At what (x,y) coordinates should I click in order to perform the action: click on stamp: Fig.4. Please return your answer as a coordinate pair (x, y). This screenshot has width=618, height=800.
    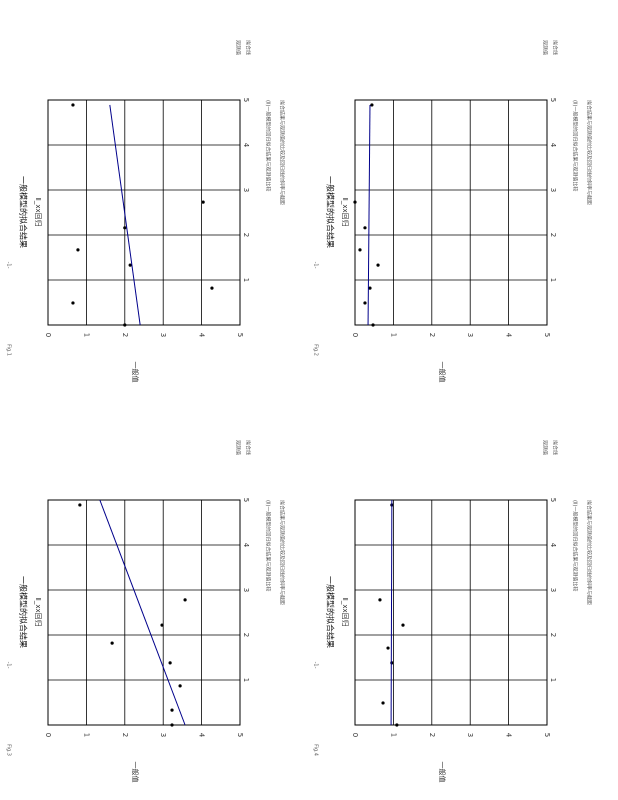
    Looking at the image, I should click on (316, 750).